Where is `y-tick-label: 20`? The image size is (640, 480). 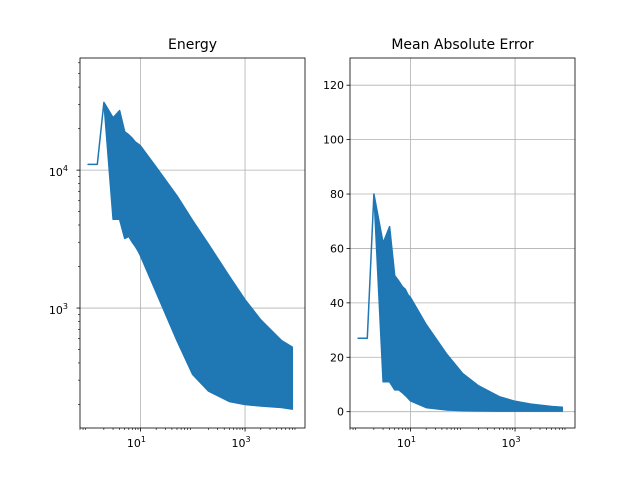 y-tick-label: 20 is located at coordinates (337, 357).